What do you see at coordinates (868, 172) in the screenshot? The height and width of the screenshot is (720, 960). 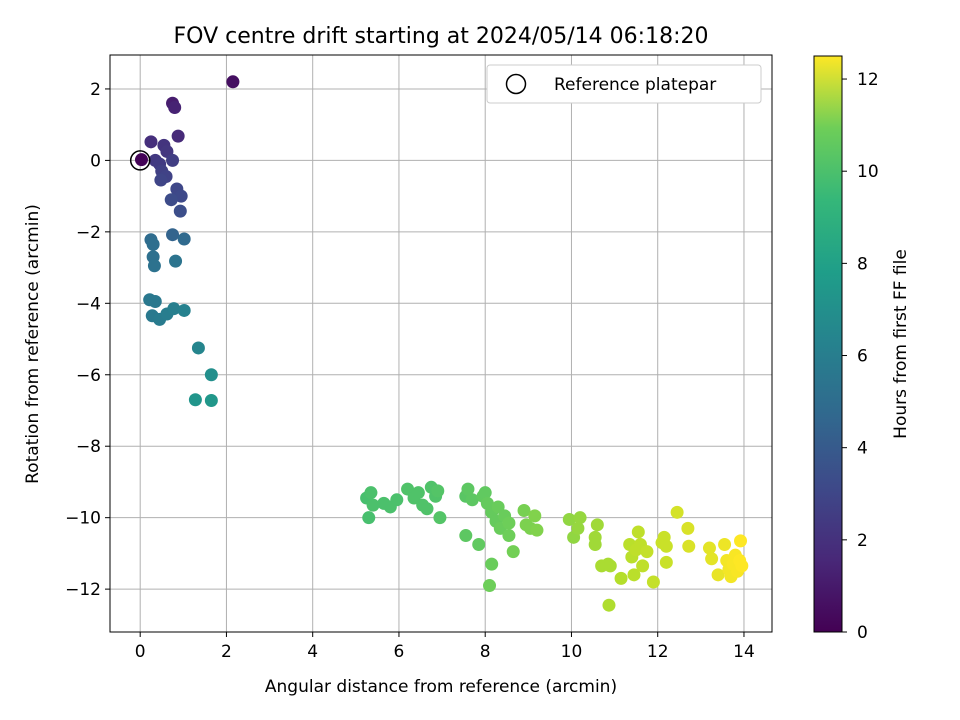 I see `colorbar-tick-label: 10` at bounding box center [868, 172].